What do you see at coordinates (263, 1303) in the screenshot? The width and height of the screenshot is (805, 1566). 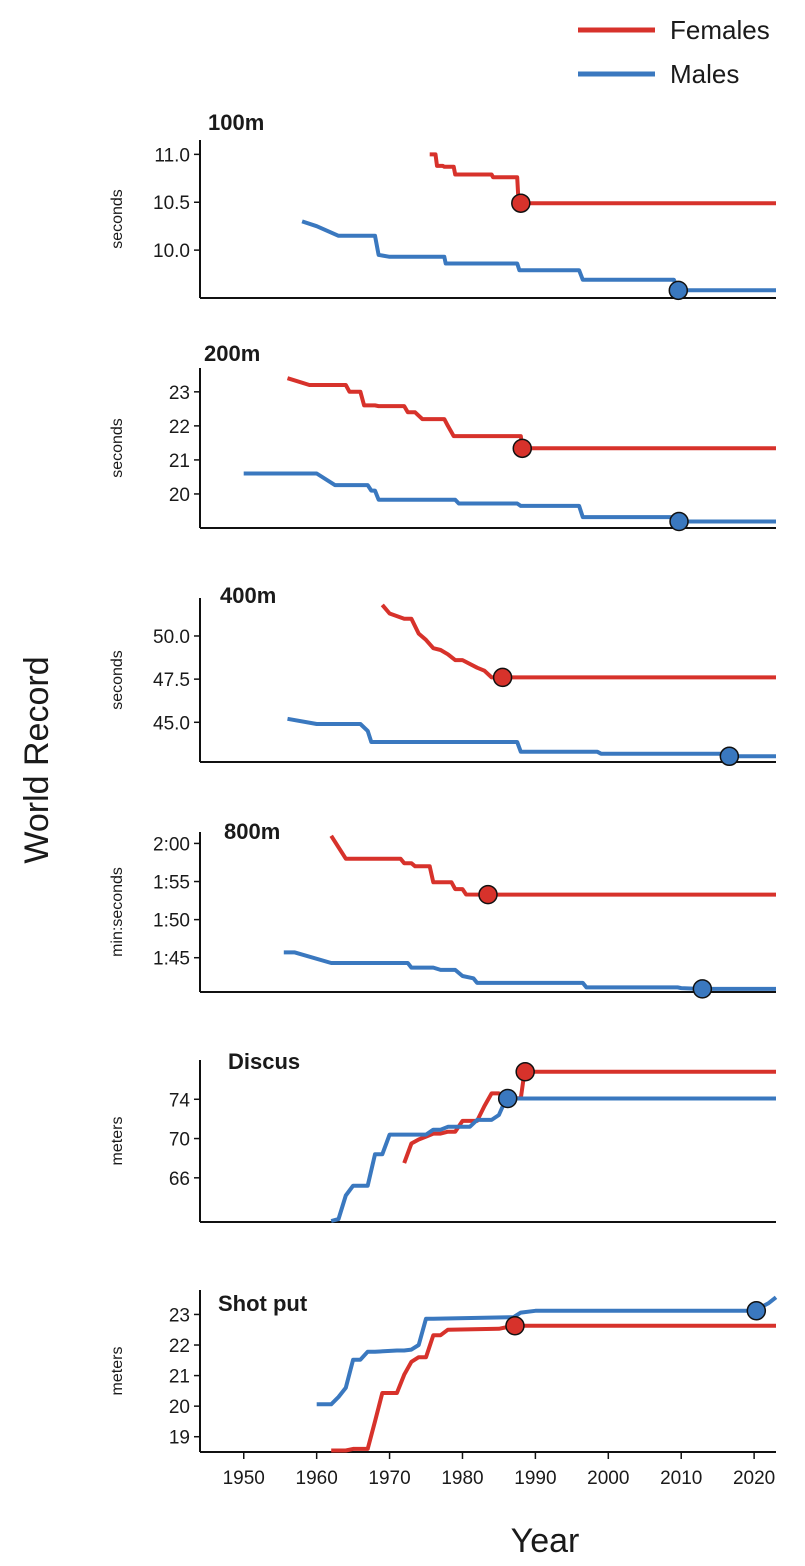 I see `panel-title: Shot put` at bounding box center [263, 1303].